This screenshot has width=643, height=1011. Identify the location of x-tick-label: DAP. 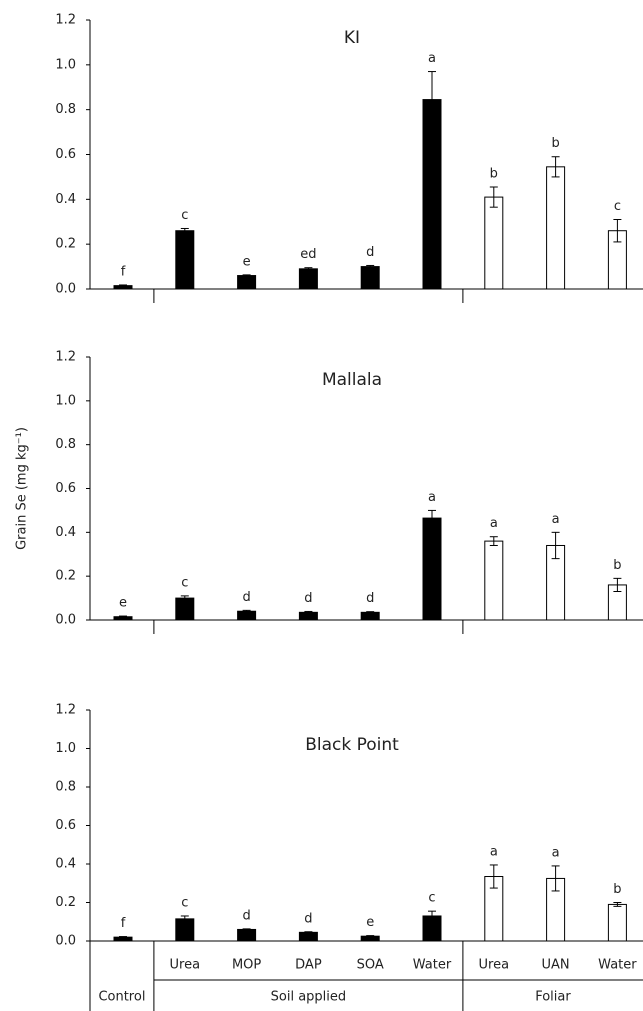
(308, 965).